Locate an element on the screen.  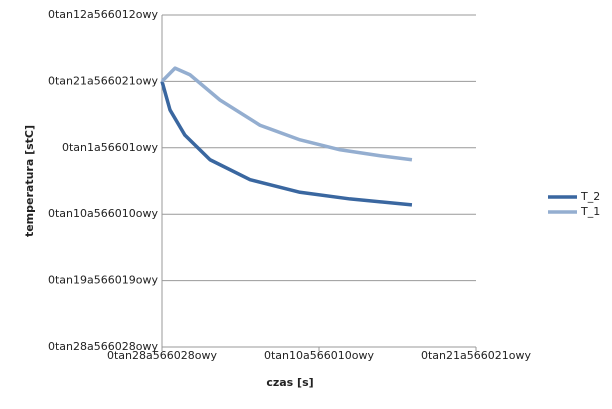
x-tick-label: 0tan28a566028owy is located at coordinates (162, 355).